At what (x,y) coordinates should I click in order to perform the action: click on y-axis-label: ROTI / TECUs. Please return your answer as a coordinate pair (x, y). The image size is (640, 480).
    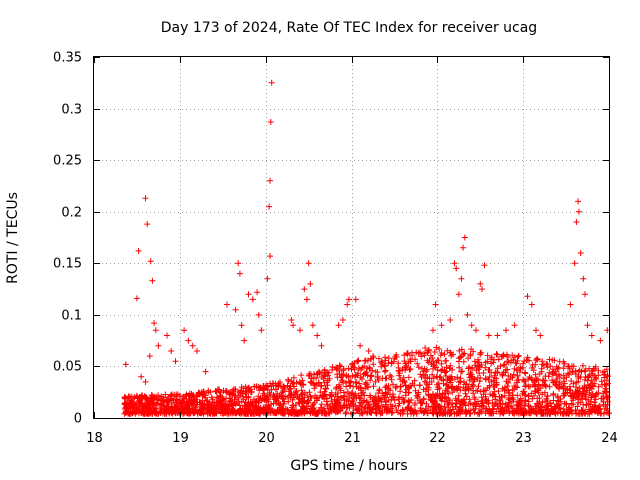
    Looking at the image, I should click on (13, 238).